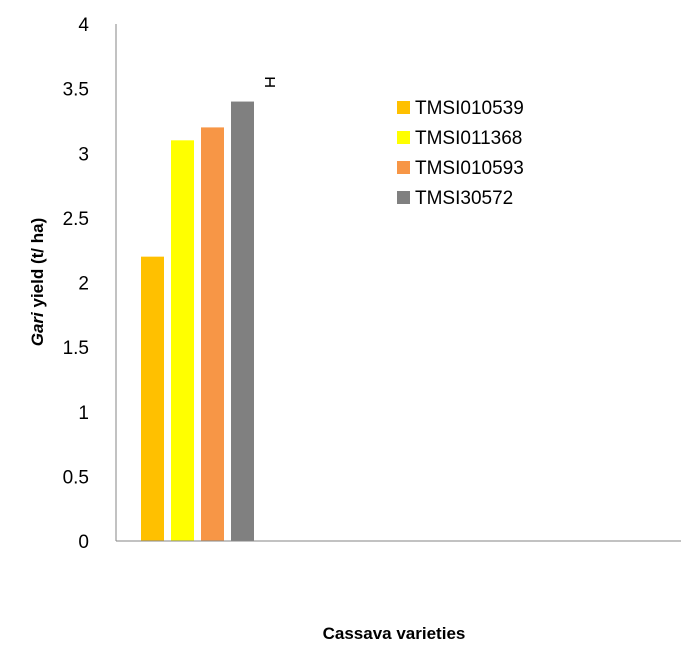 The height and width of the screenshot is (645, 698). I want to click on legend: TMSI010539 TMSI011368 TMSI010593 TMSI30572, so click(460, 153).